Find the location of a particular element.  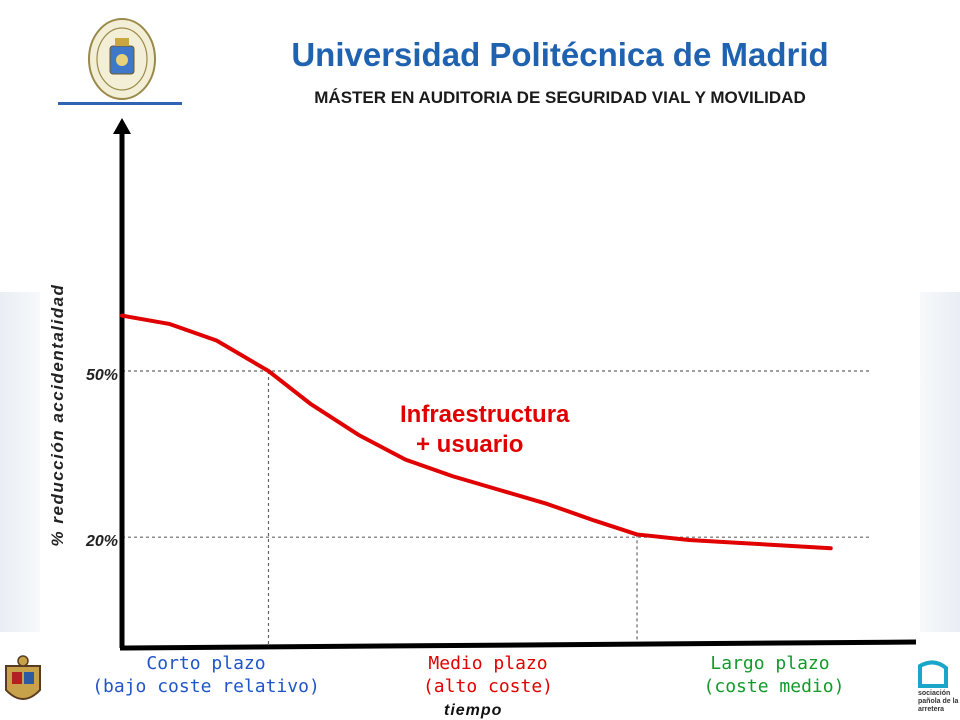

right-side-band is located at coordinates (940, 462).